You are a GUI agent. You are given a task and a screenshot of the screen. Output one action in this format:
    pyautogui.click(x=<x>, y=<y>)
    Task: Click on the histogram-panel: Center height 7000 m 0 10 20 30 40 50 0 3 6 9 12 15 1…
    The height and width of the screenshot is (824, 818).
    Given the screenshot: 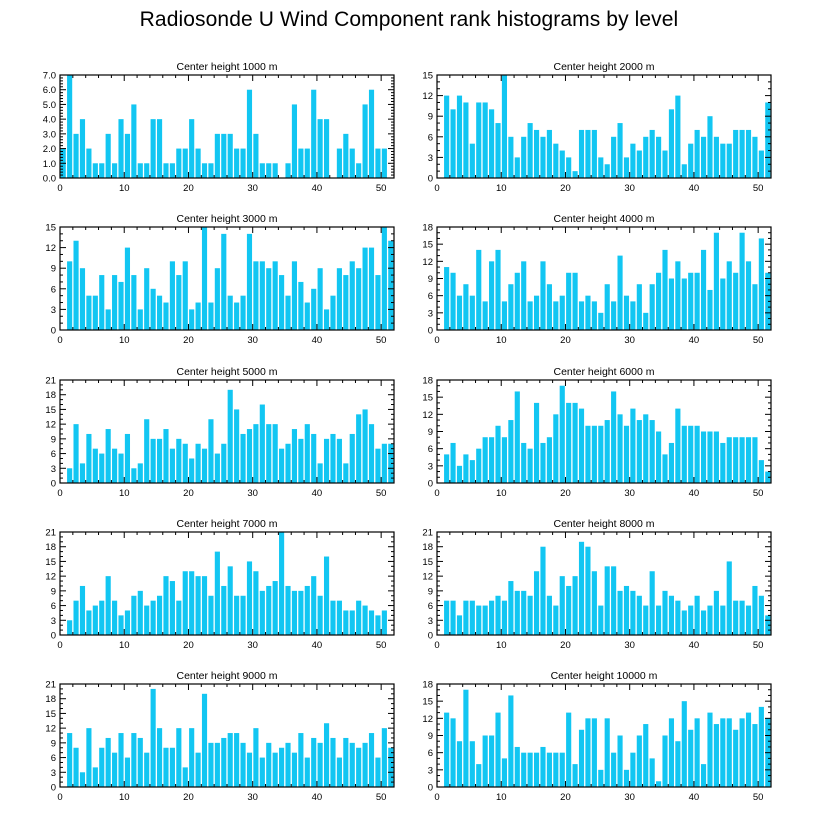 What is the action you would take?
    pyautogui.click(x=220, y=584)
    